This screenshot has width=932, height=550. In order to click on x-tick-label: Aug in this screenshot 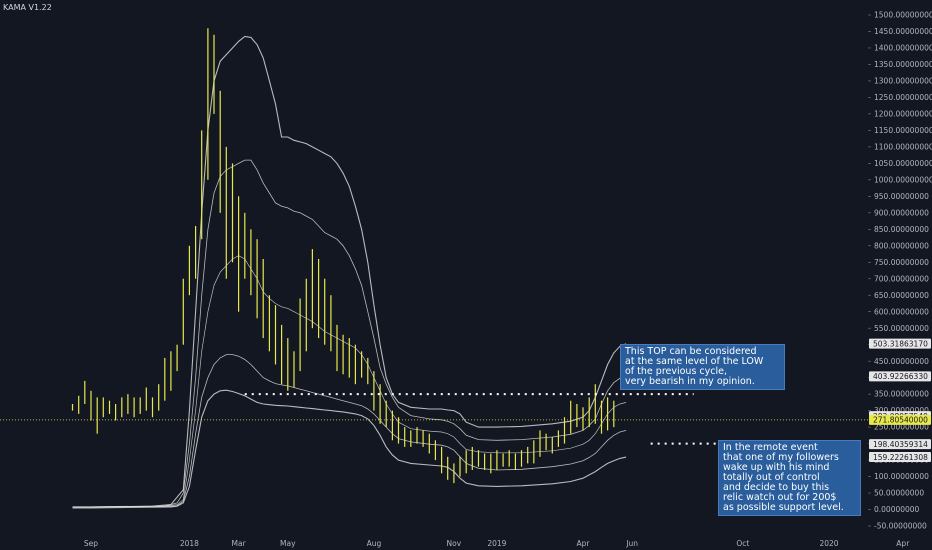, I will do `click(374, 543)`.